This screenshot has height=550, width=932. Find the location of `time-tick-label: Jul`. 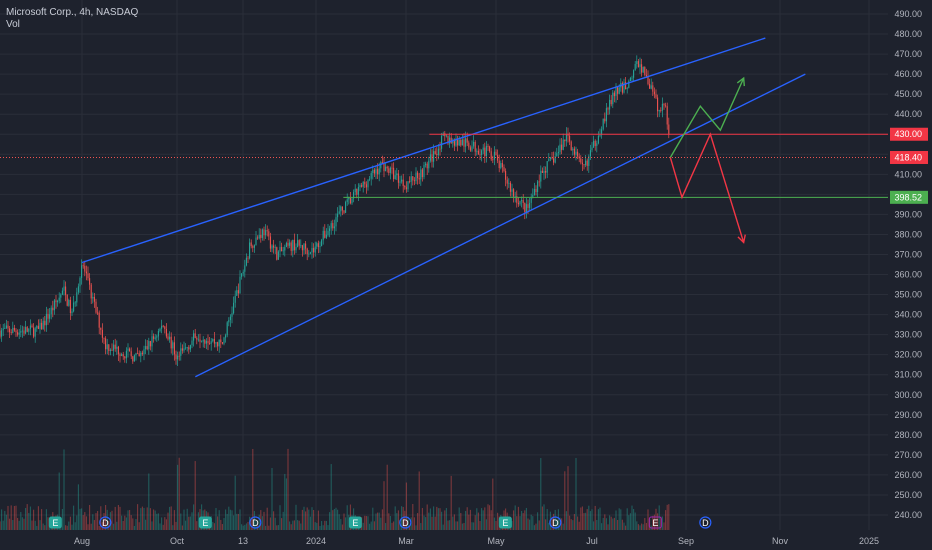

time-tick-label: Jul is located at coordinates (592, 541).